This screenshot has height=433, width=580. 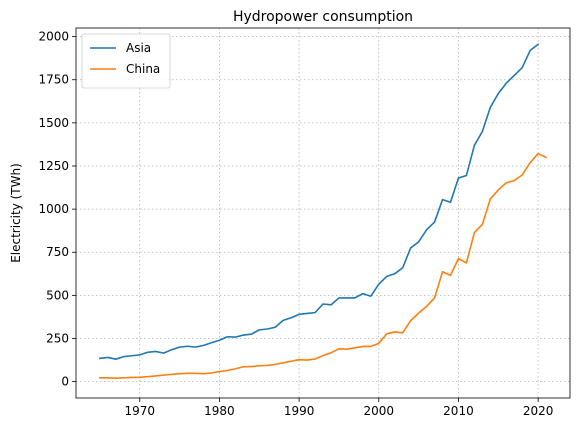 What do you see at coordinates (139, 411) in the screenshot?
I see `x-tick-label: 1970` at bounding box center [139, 411].